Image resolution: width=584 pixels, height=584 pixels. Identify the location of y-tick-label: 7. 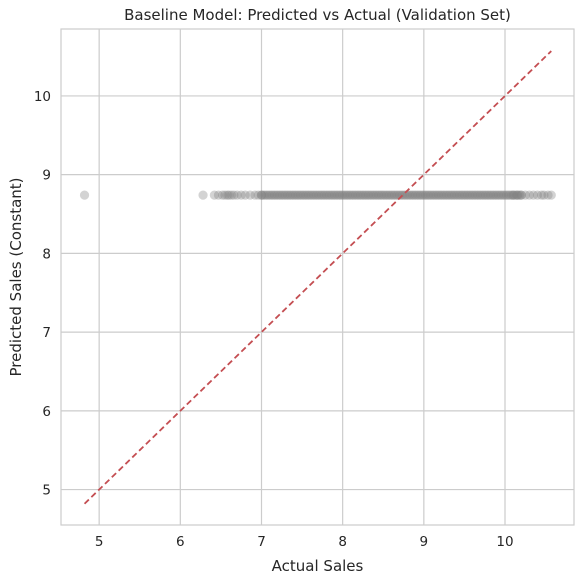
(46, 333).